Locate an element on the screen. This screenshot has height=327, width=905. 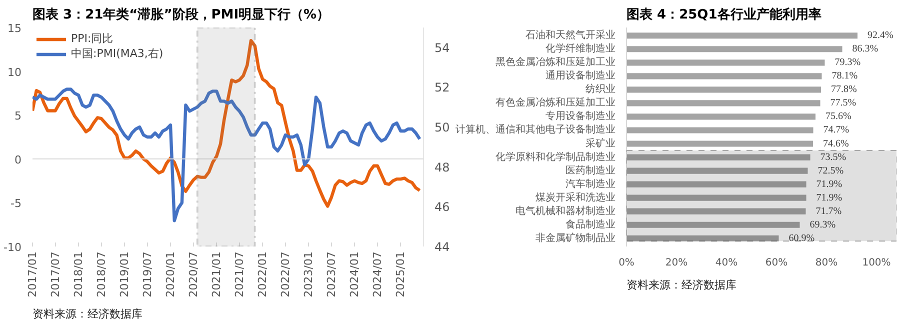
x-tick-label: 2018/07 is located at coordinates (101, 274).